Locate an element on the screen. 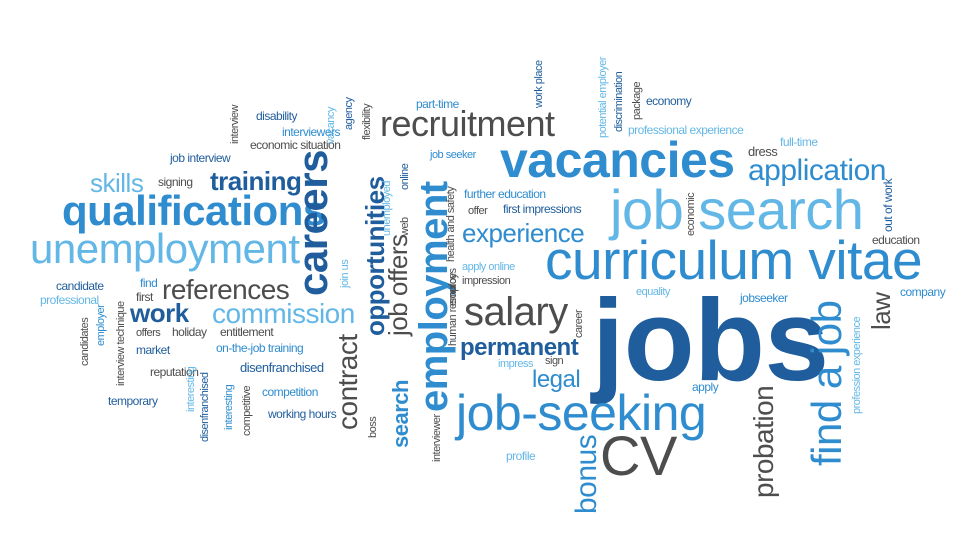 The height and width of the screenshot is (542, 976). word-sign: human resources is located at coordinates (453, 307).